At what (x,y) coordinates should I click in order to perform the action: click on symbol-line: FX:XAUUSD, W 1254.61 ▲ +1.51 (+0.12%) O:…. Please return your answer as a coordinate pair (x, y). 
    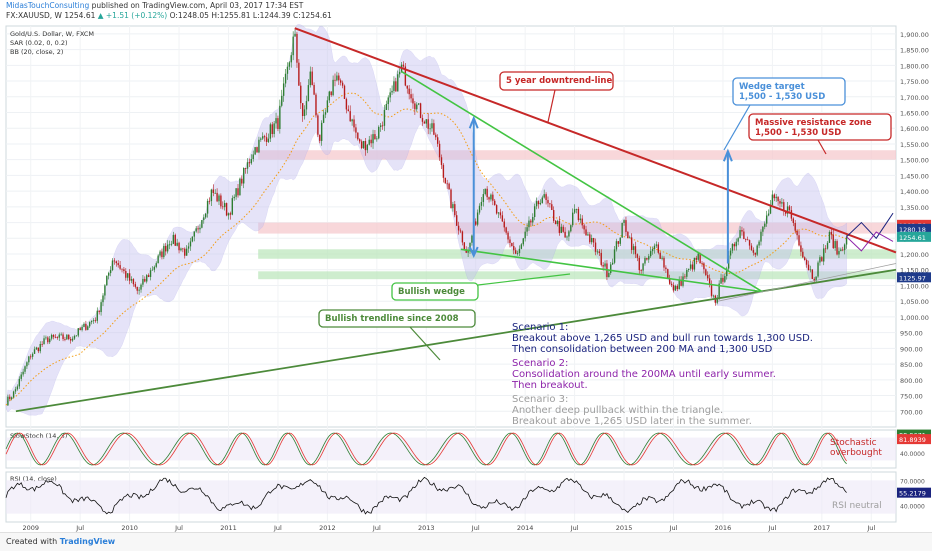
    Looking at the image, I should click on (169, 15).